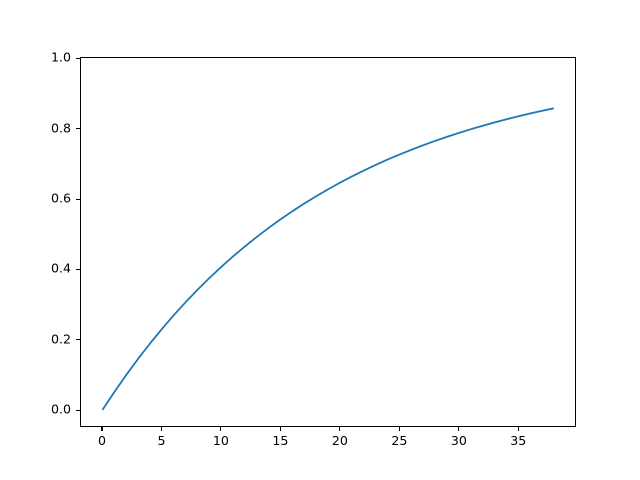 The width and height of the screenshot is (640, 480). What do you see at coordinates (161, 440) in the screenshot?
I see `x-tick-label: 5` at bounding box center [161, 440].